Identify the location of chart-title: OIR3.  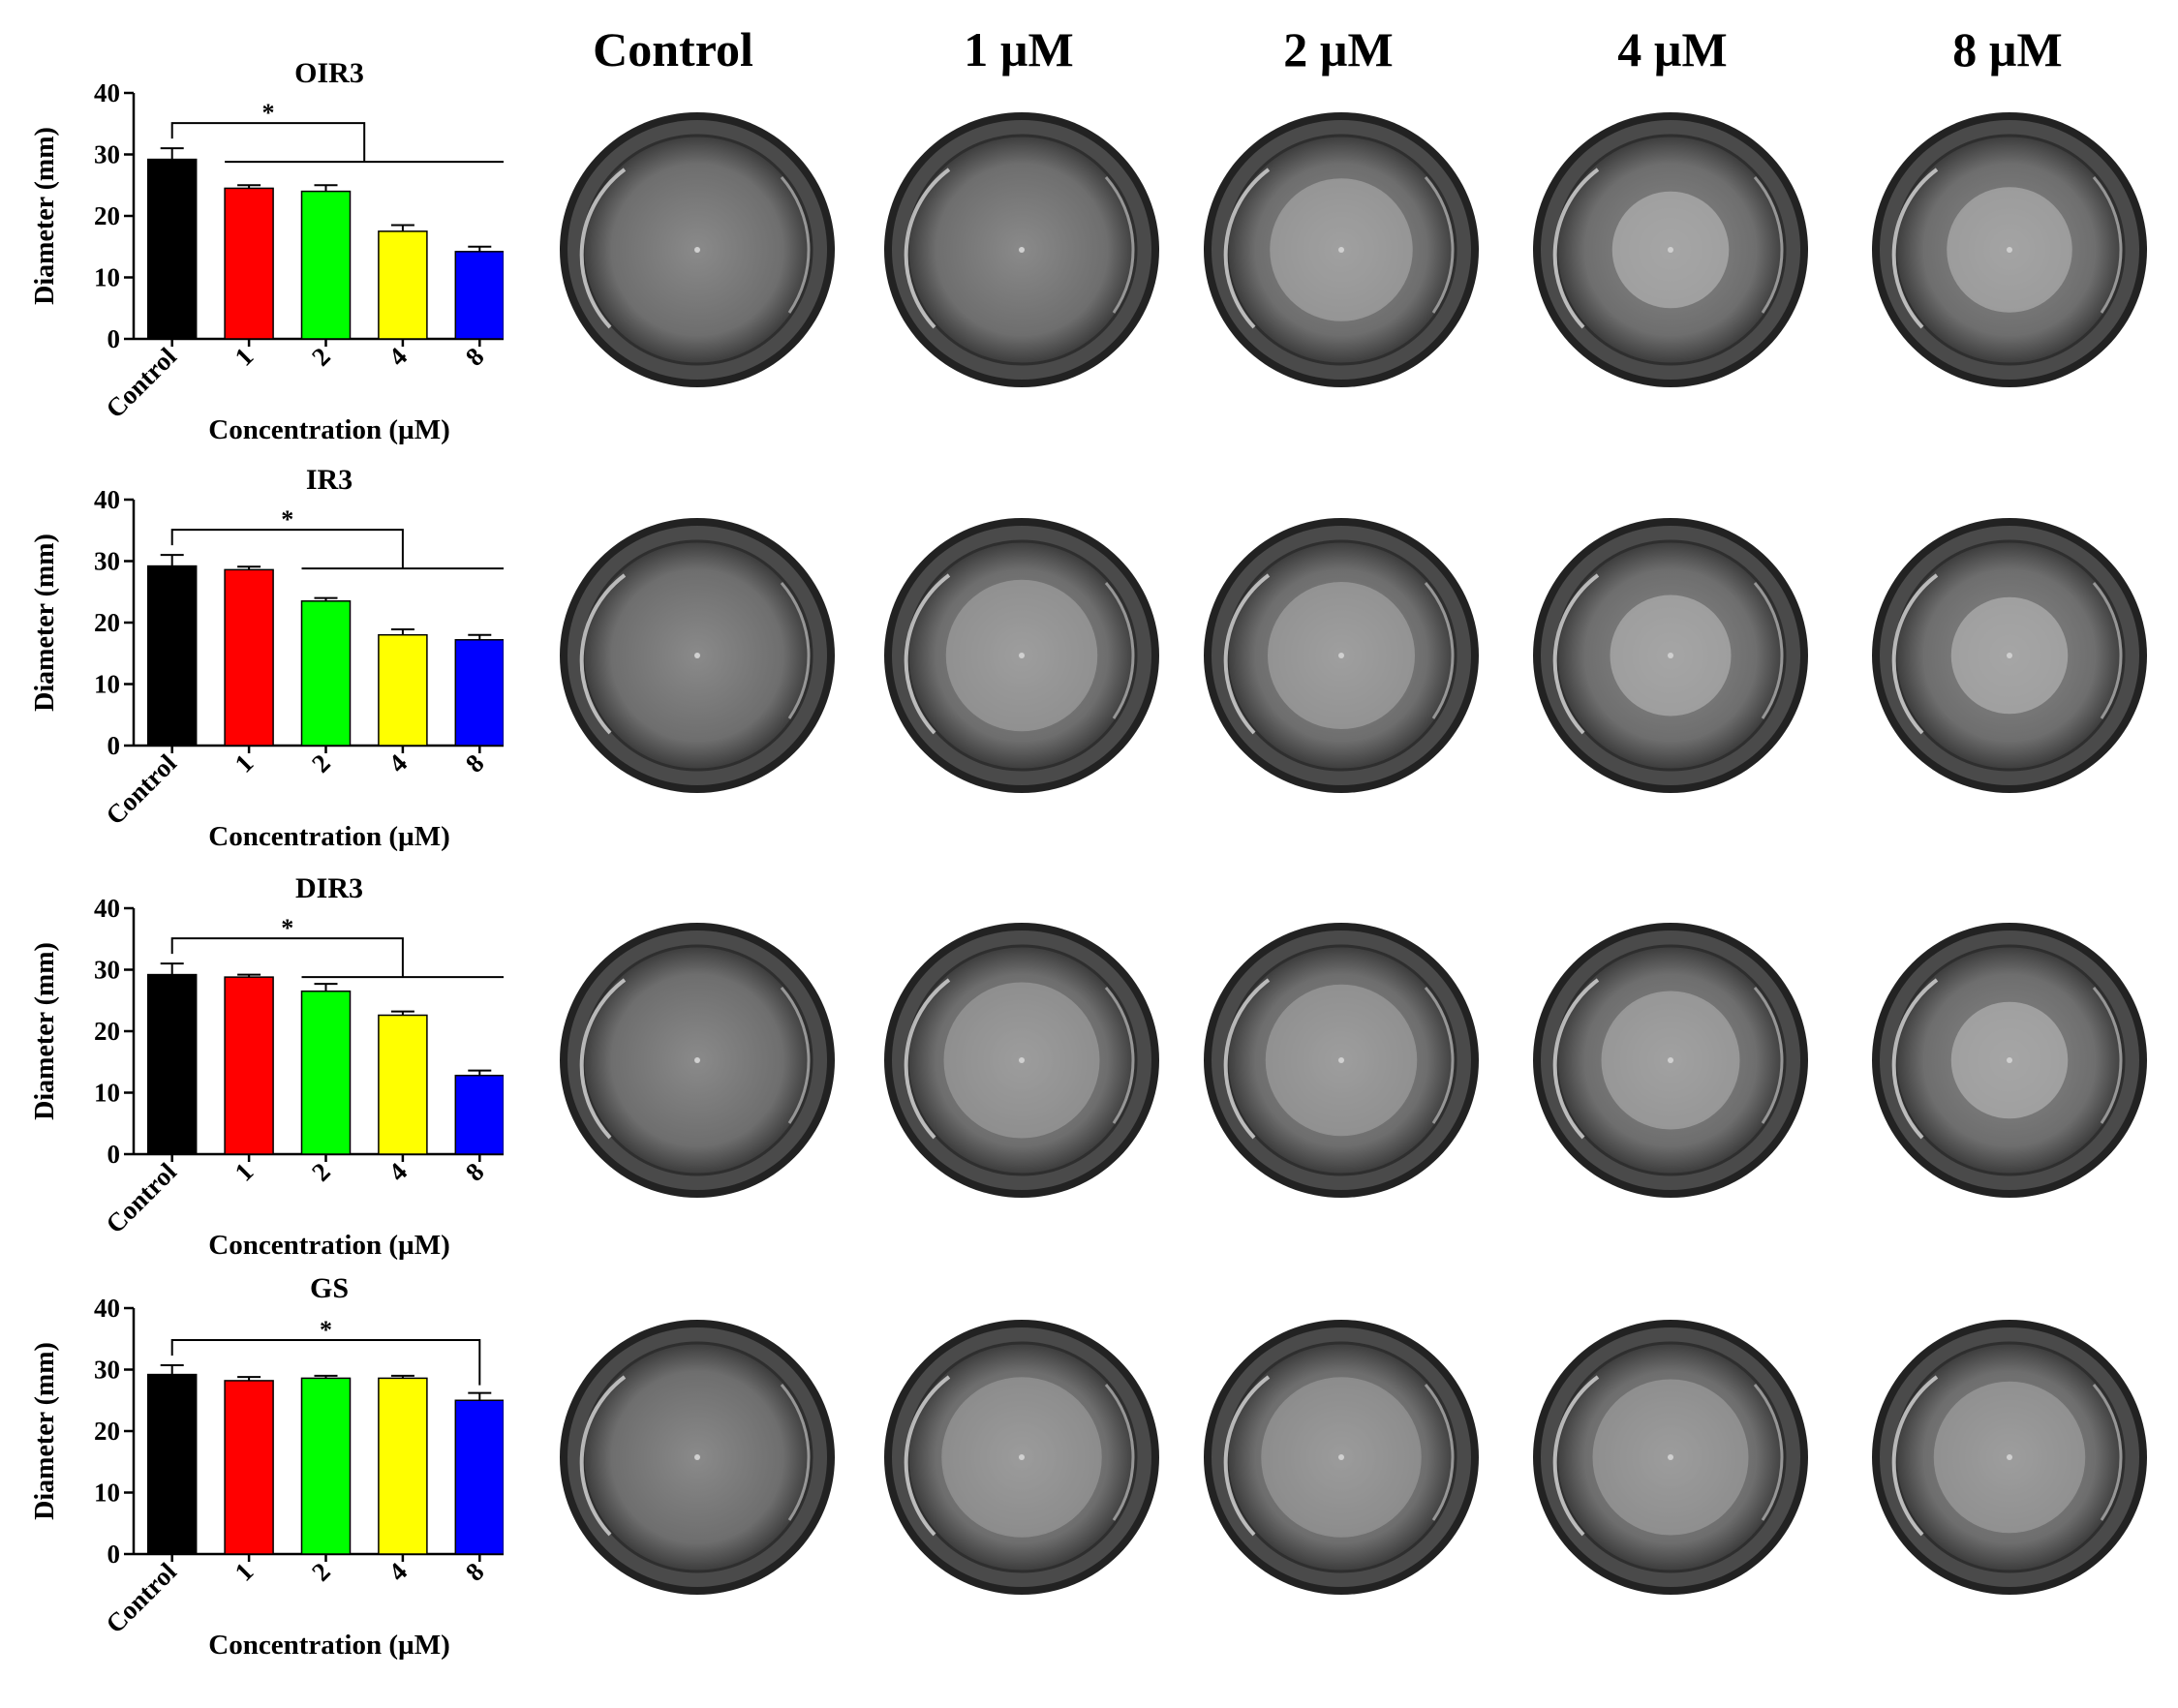
(329, 73).